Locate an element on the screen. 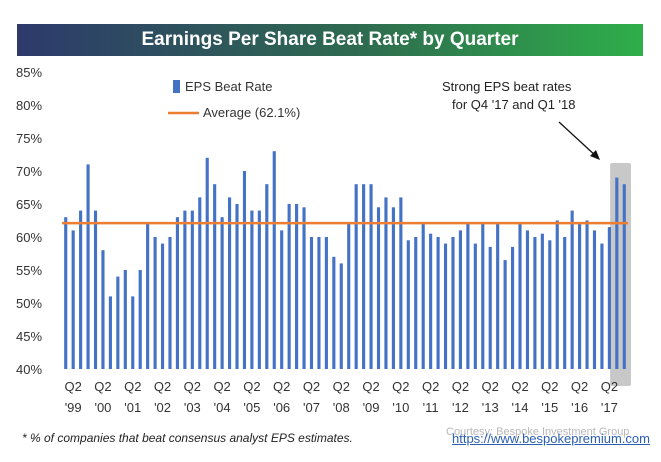  y-tick-label: 55% is located at coordinates (29, 270).